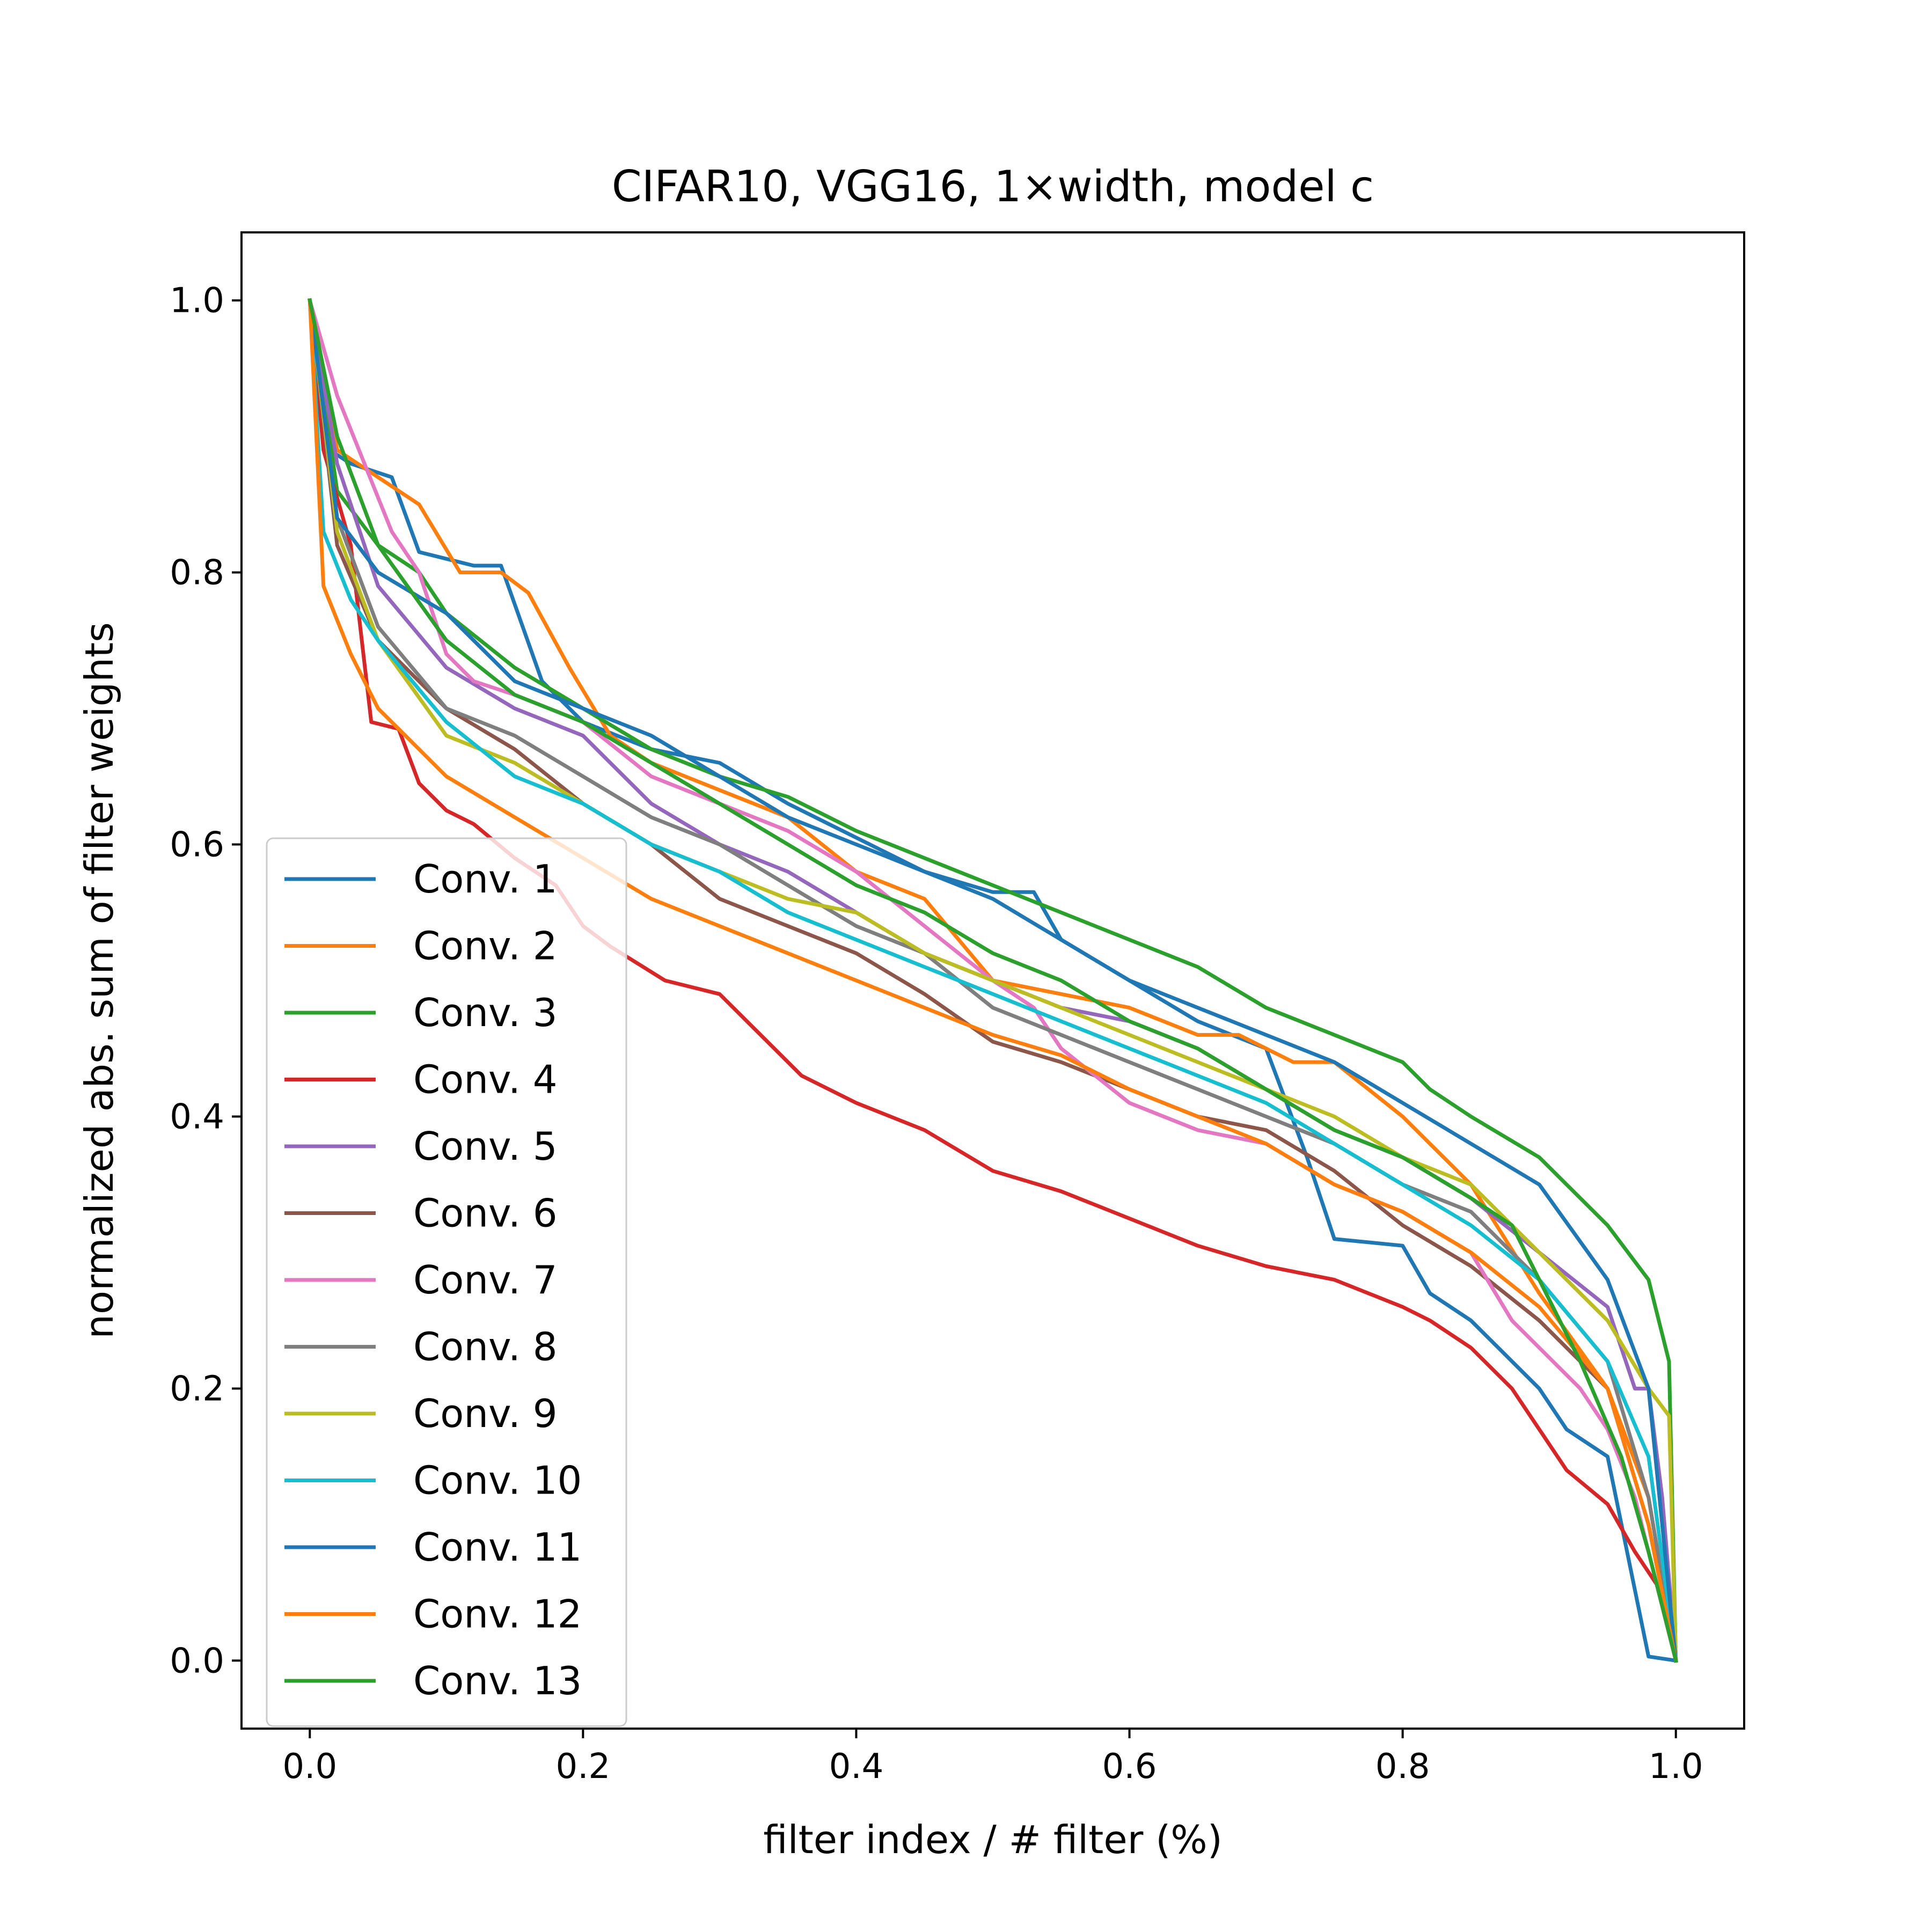 This screenshot has height=1932, width=1932. What do you see at coordinates (197, 573) in the screenshot?
I see `y-tick-label: 0.8` at bounding box center [197, 573].